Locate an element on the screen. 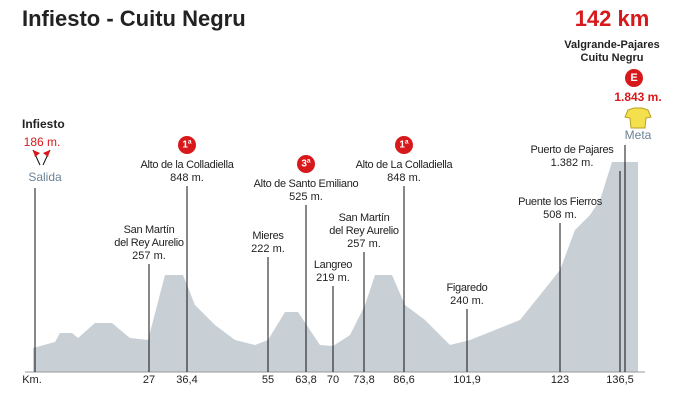 This screenshot has height=412, width=681. km-label: 27 is located at coordinates (149, 380).